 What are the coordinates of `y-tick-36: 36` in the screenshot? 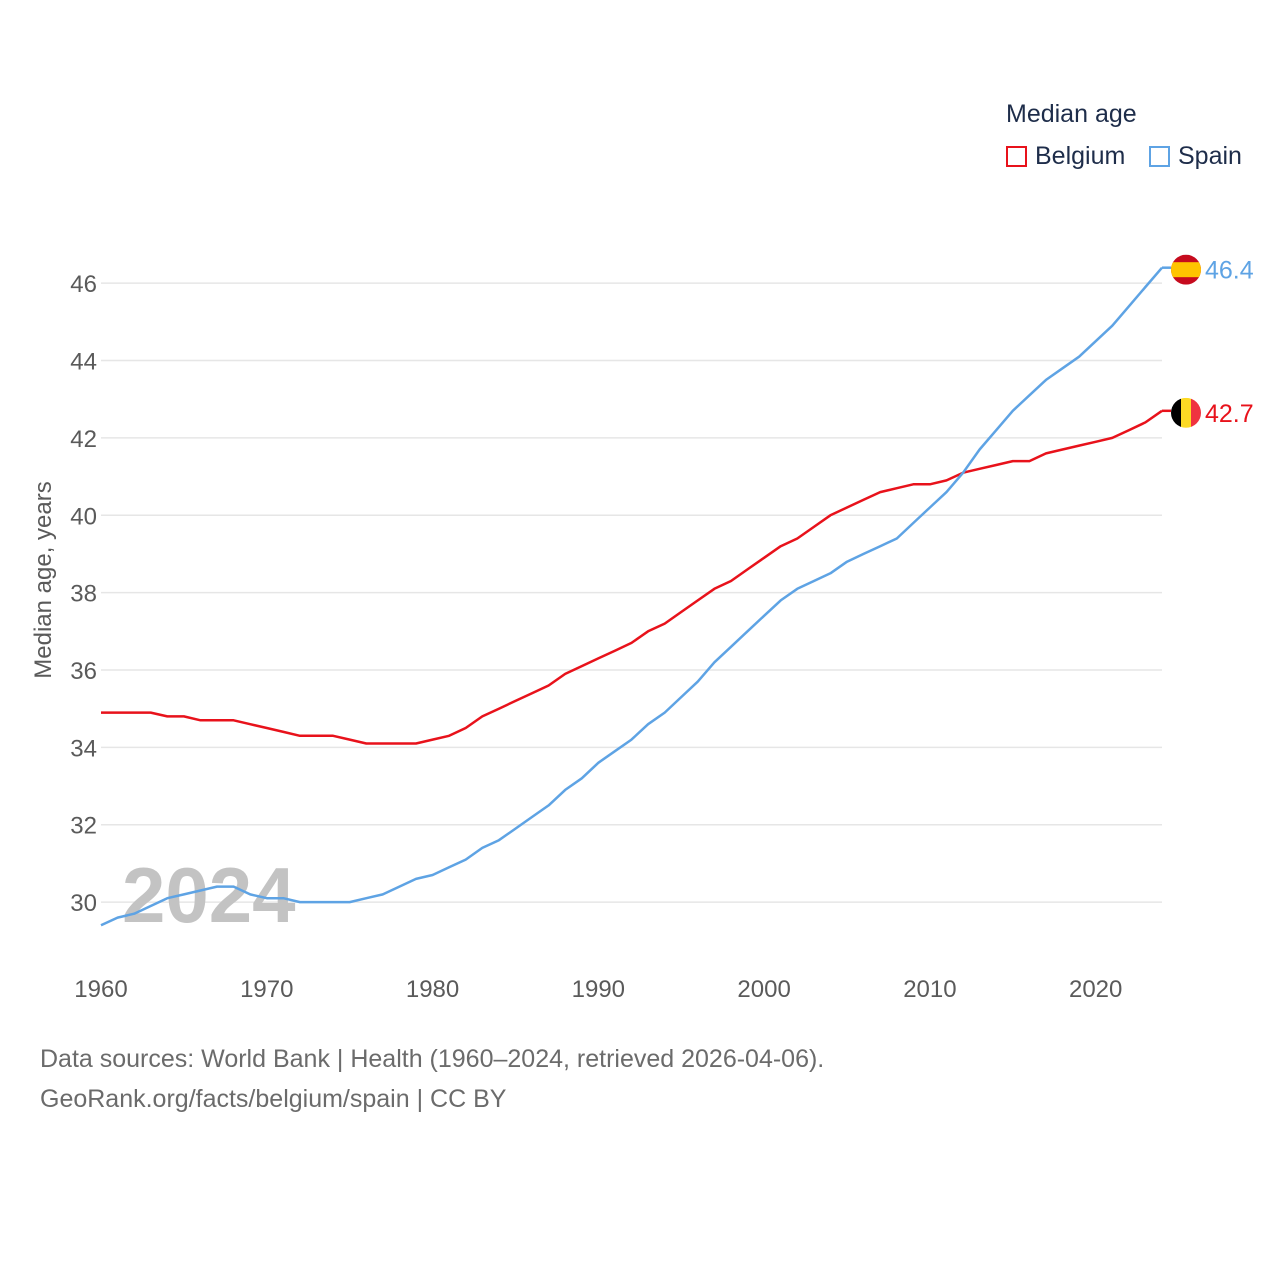 It's located at (83, 671).